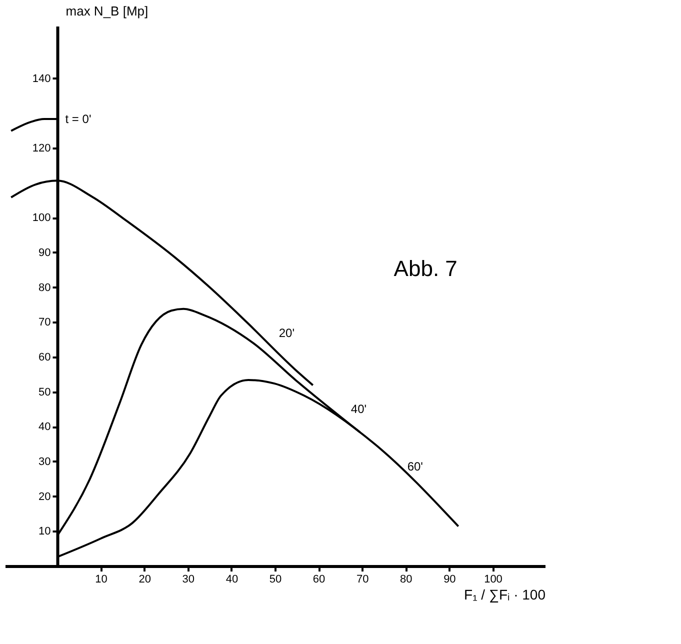 This screenshot has height=644, width=681. Describe the element at coordinates (44, 496) in the screenshot. I see `y-tick-label: 20` at that location.